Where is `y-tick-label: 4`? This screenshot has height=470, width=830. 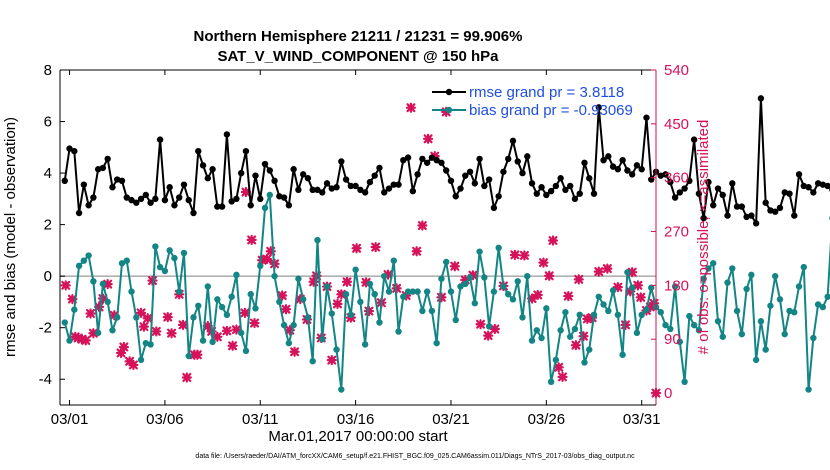 y-tick-label: 4 is located at coordinates (48, 173).